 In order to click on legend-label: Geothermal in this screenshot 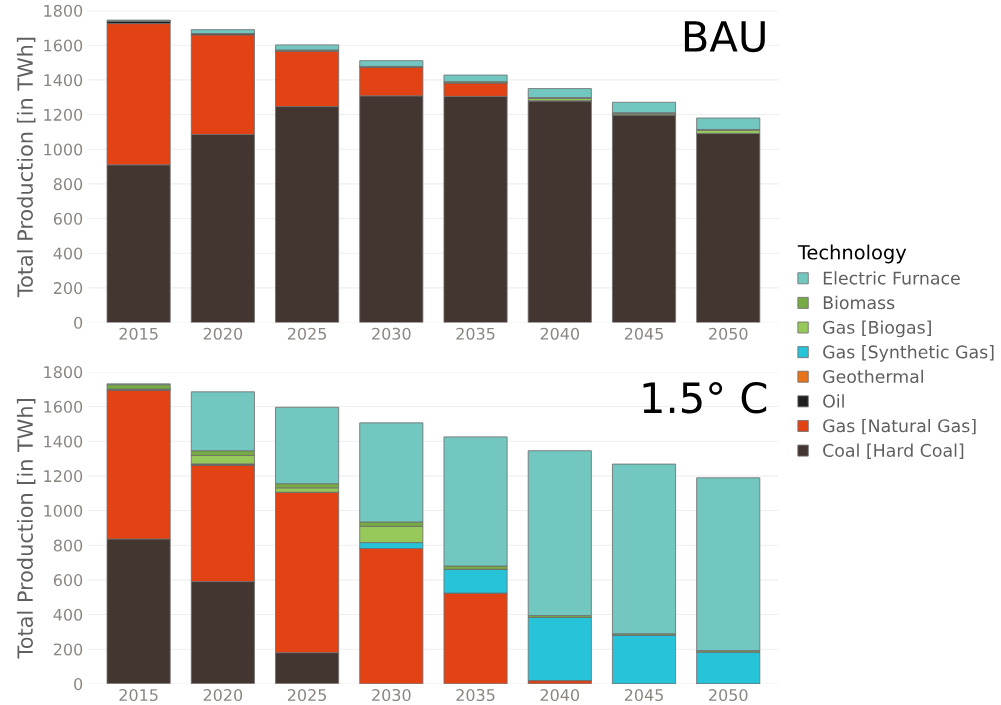, I will do `click(873, 376)`.